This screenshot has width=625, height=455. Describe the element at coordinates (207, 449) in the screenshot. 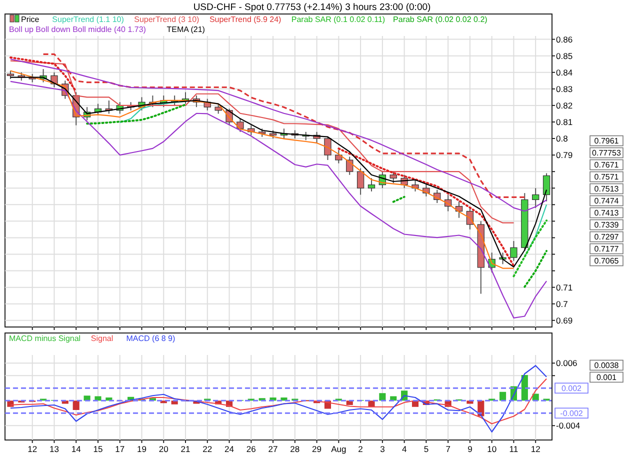

I see `x-tick-label: 22` at that location.